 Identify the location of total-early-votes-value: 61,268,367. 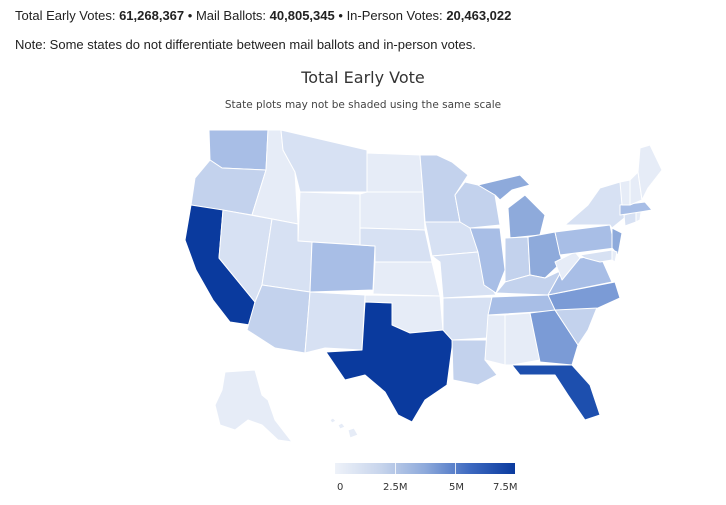
(152, 15).